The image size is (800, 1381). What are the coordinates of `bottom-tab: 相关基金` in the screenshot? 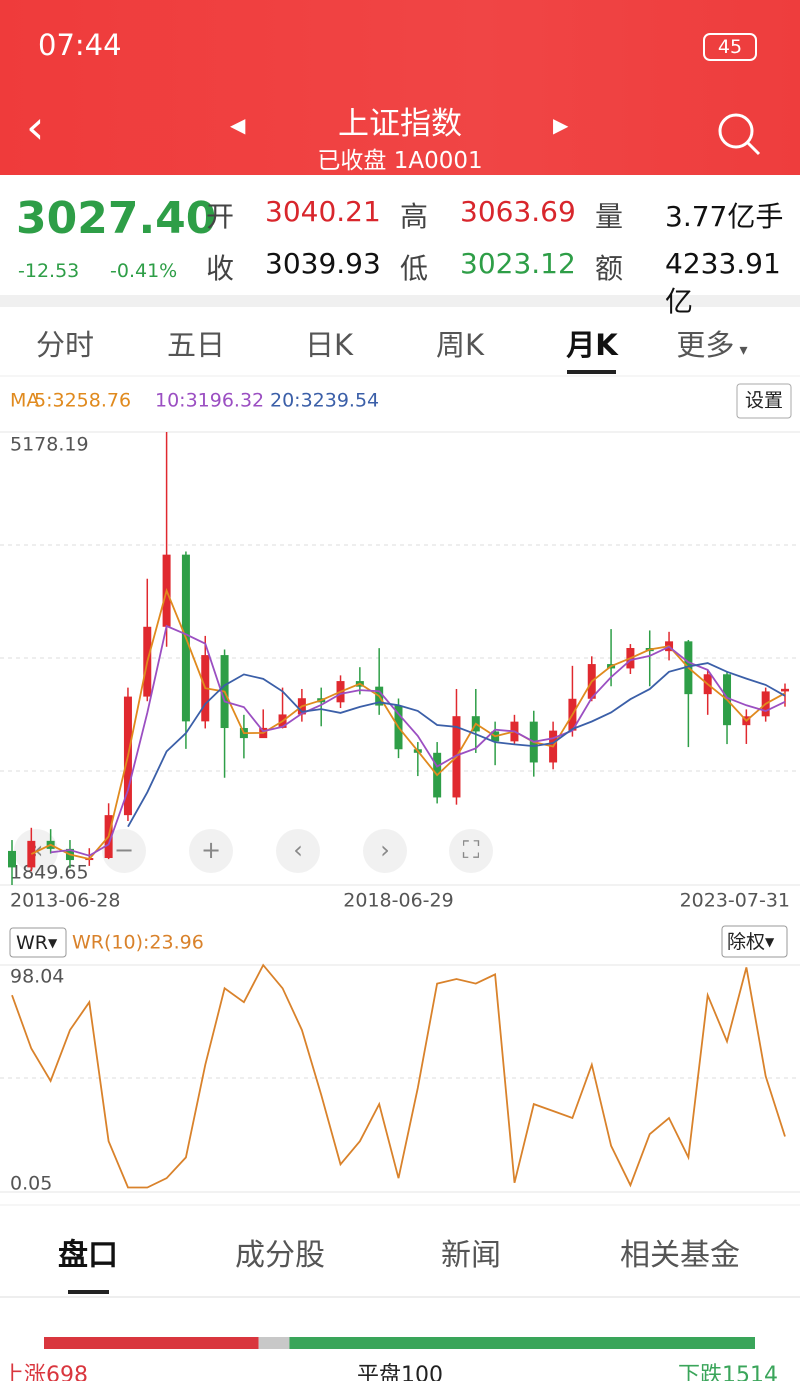 It's located at (680, 1255).